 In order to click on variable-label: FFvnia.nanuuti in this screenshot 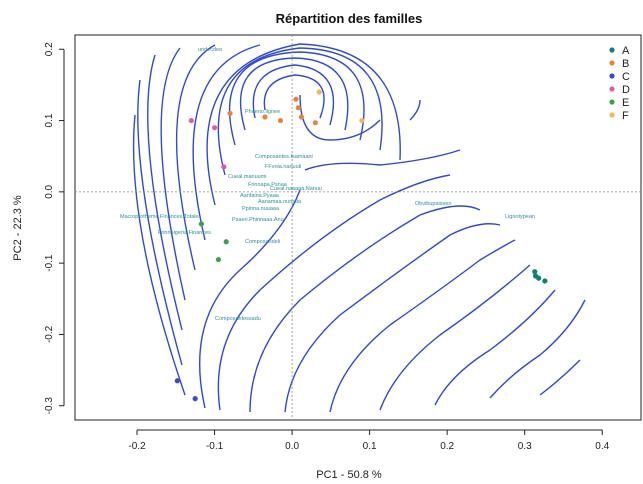, I will do `click(283, 167)`.